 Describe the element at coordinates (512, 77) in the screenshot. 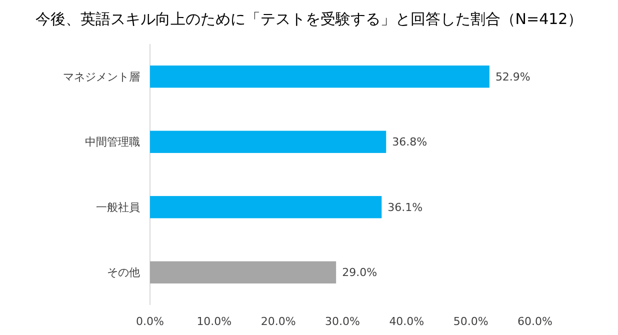

I see `data-label: 52.9%` at that location.